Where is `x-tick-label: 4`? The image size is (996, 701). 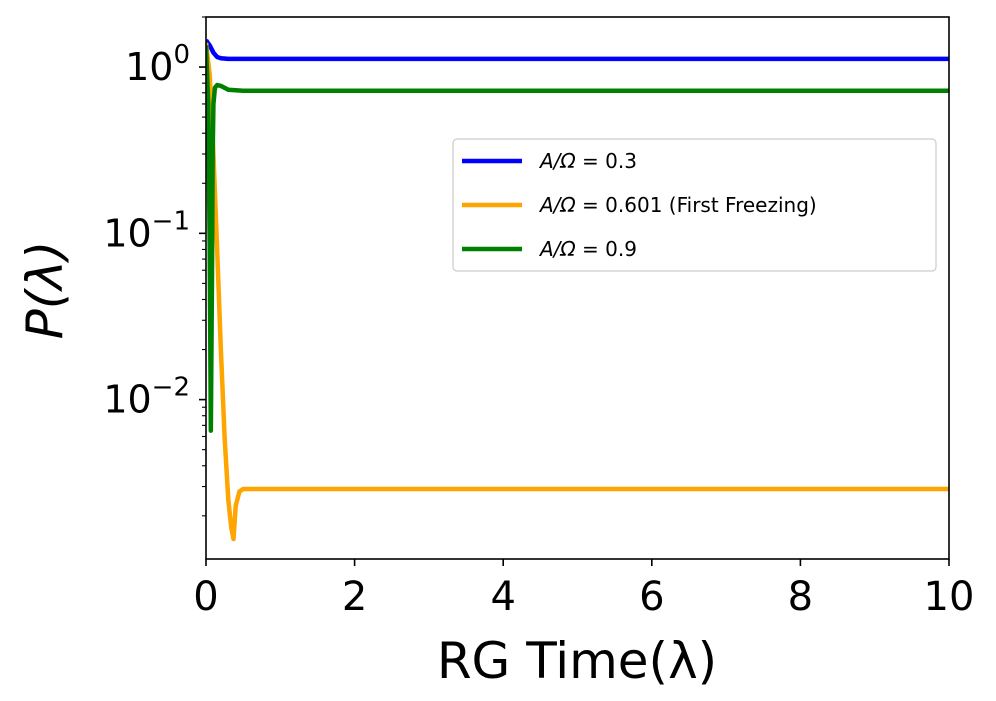
x-tick-label: 4 is located at coordinates (502, 597).